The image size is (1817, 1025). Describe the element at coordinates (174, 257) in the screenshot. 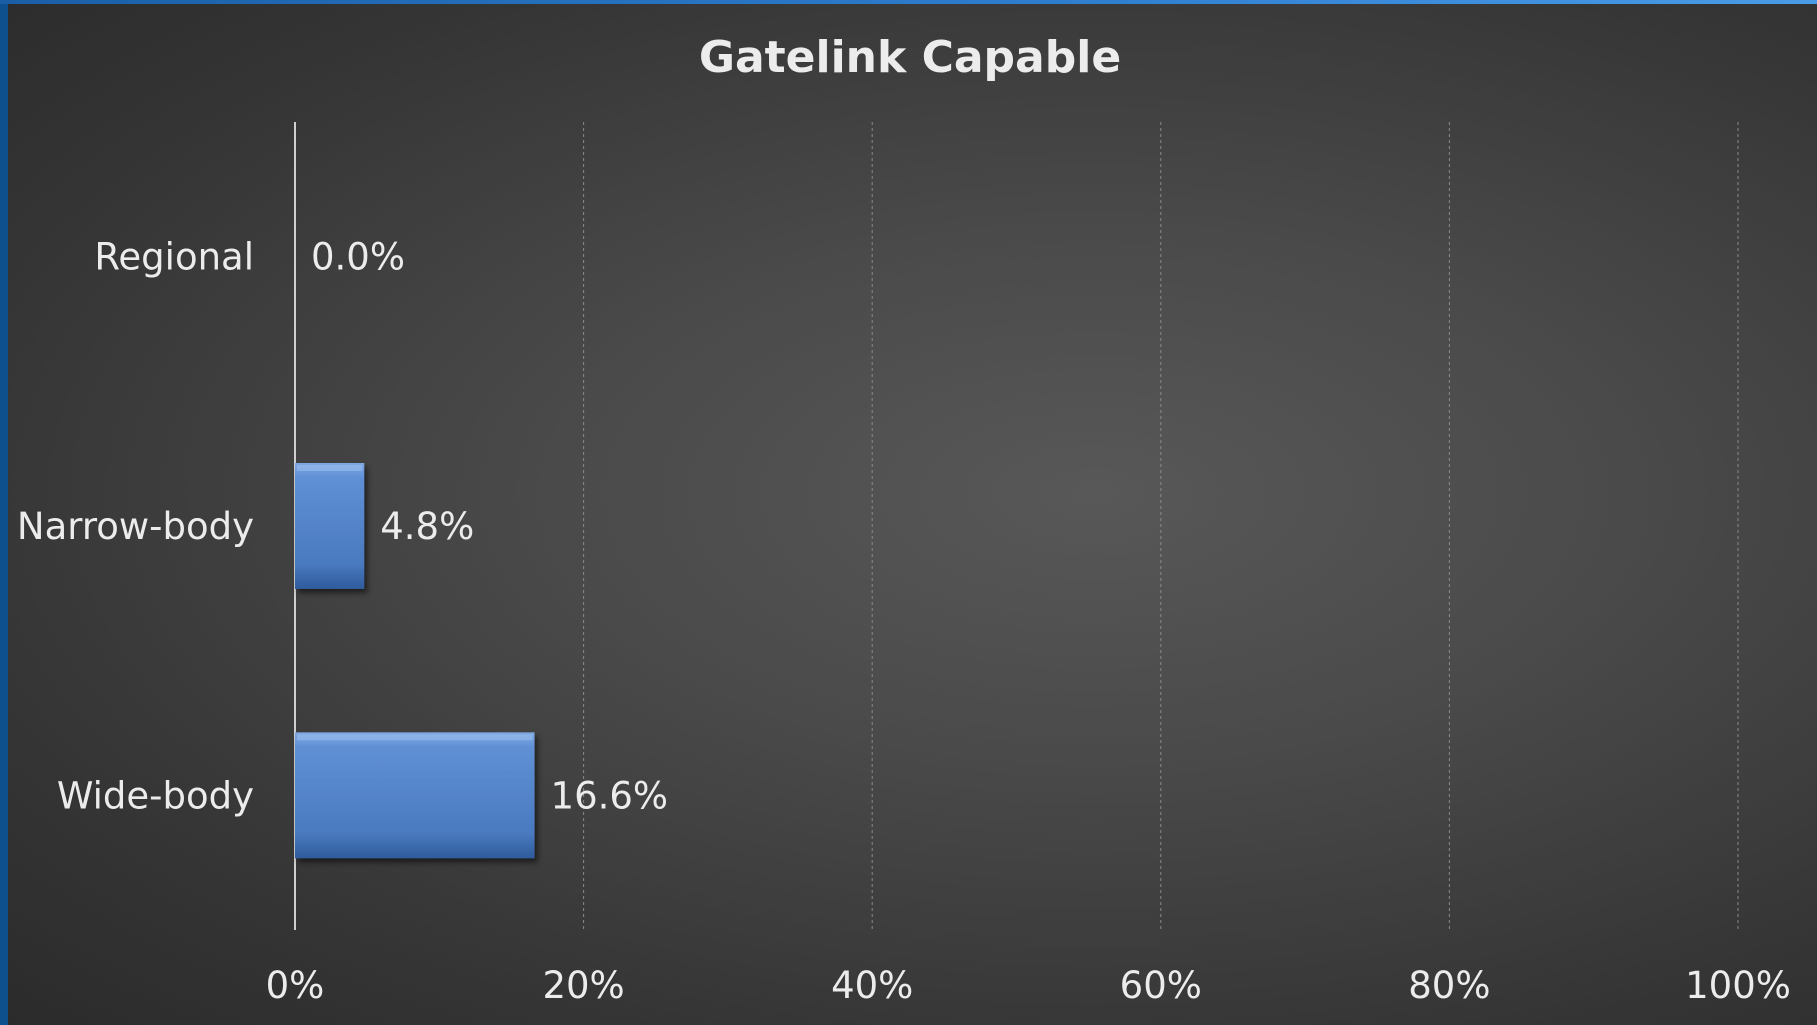

I see `category-label: Regional` at that location.